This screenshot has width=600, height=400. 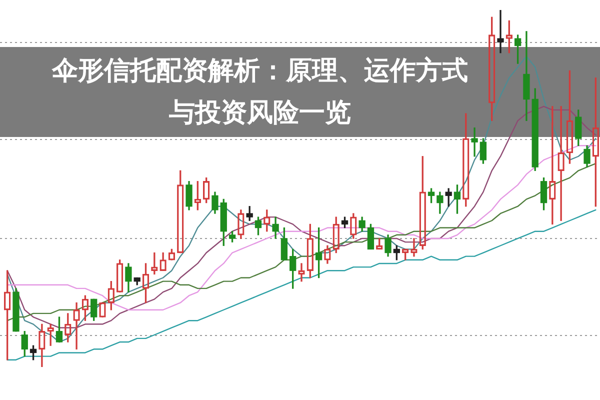 I want to click on text: 伞形信托配资解析：原理、运作方式与投资风险一览, so click(x=259, y=92).